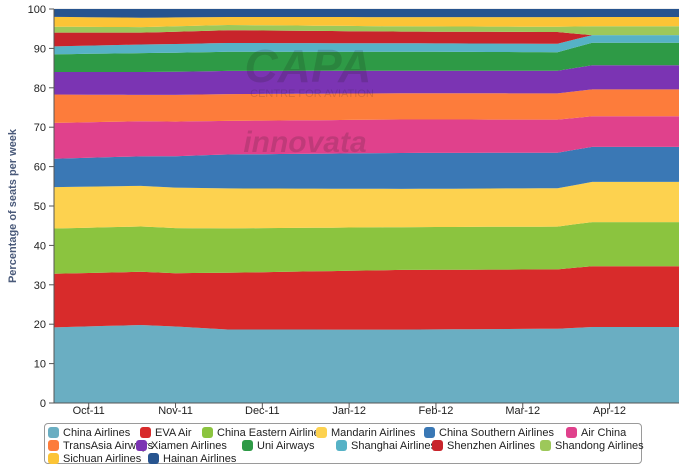 This screenshot has width=689, height=476. Describe the element at coordinates (40, 286) in the screenshot. I see `y-tick-label: 30` at that location.